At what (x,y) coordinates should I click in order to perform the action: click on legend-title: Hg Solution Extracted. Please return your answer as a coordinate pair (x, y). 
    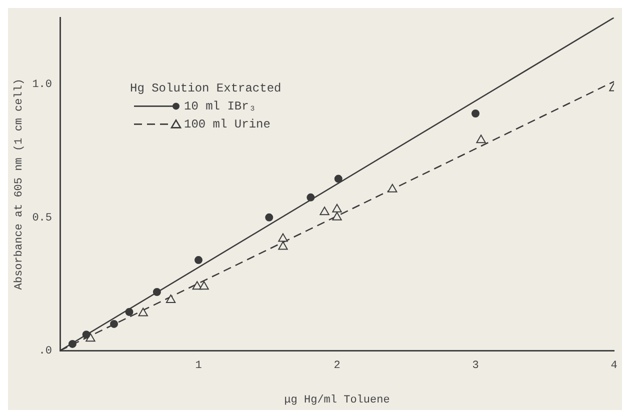
    Looking at the image, I should click on (206, 88).